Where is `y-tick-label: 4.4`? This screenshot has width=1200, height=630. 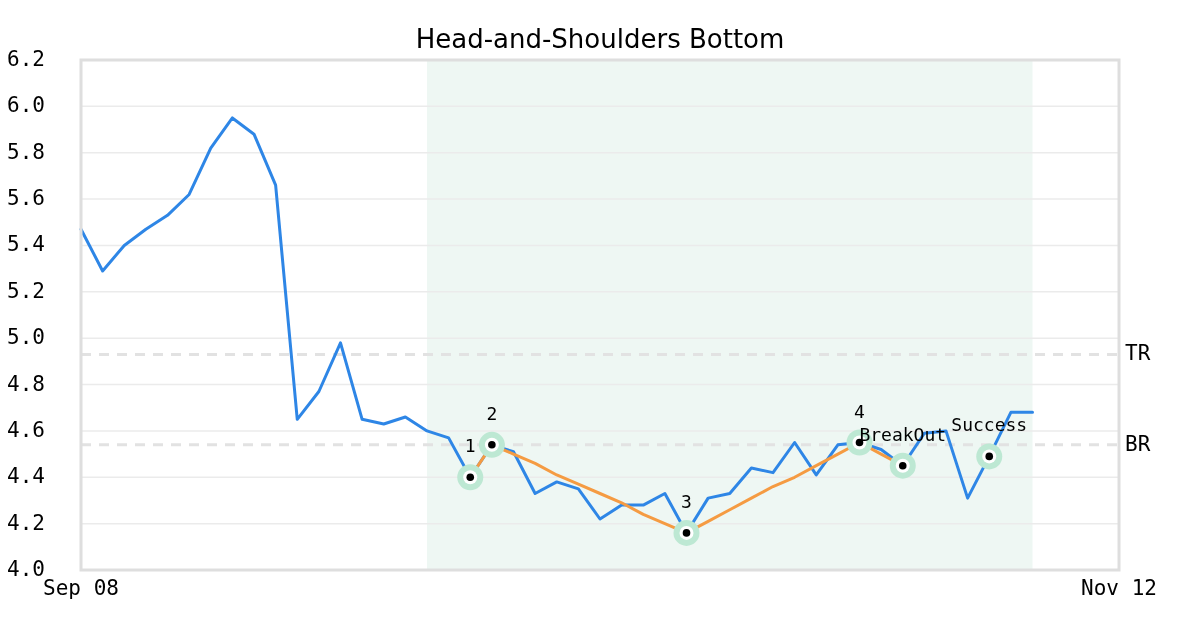 y-tick-label: 4.4 is located at coordinates (26, 476).